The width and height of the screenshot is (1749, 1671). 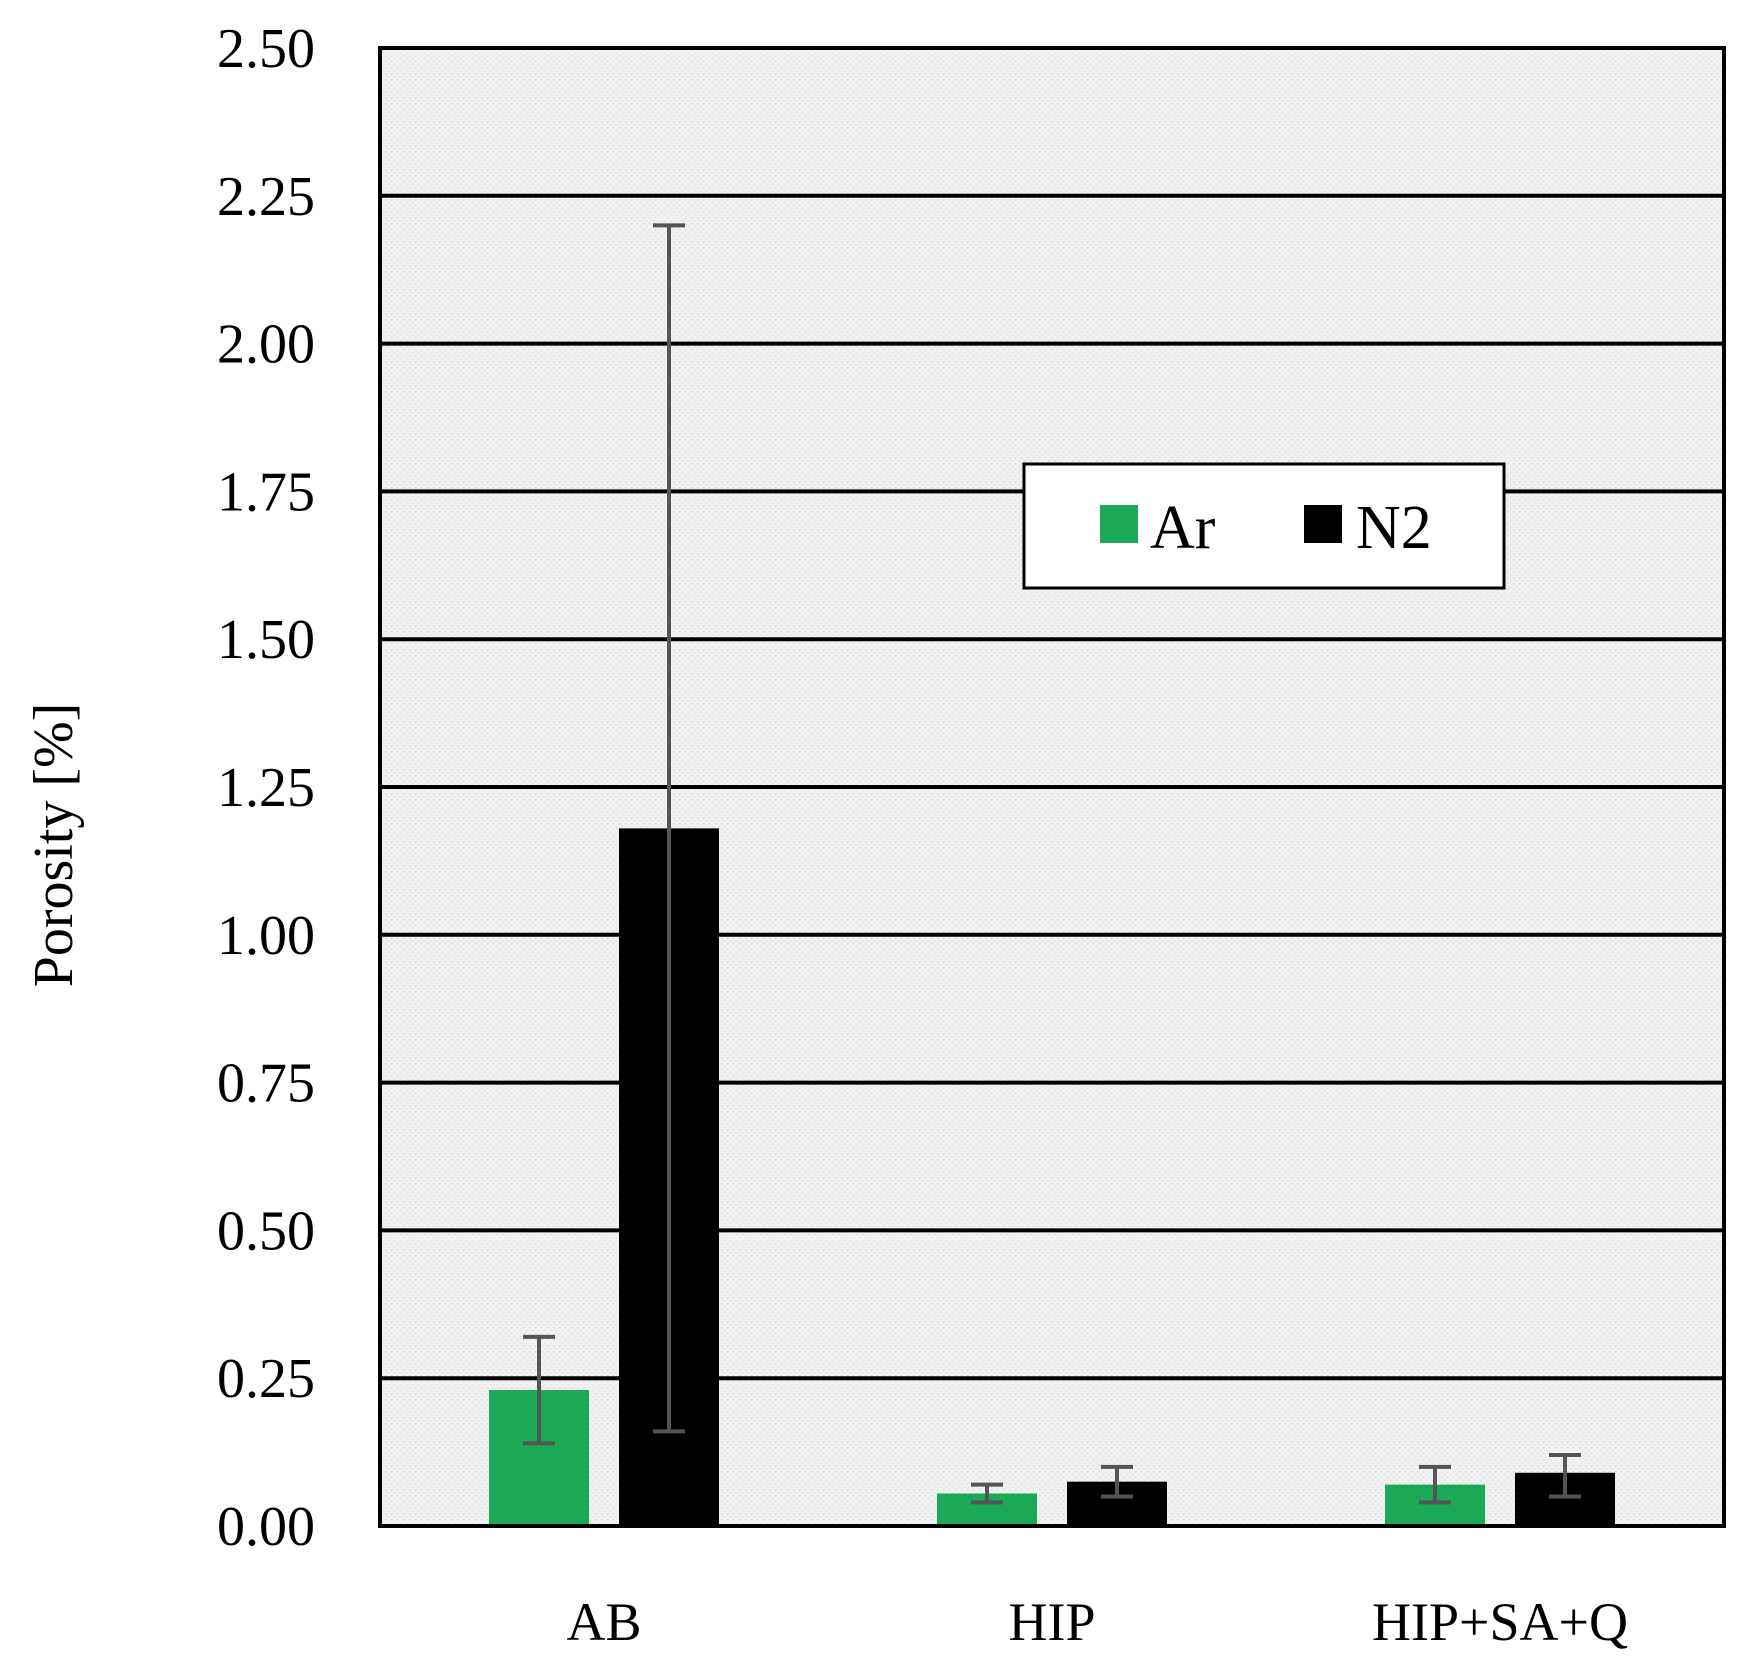 I want to click on y-tick-label: 0.25, so click(x=266, y=1379).